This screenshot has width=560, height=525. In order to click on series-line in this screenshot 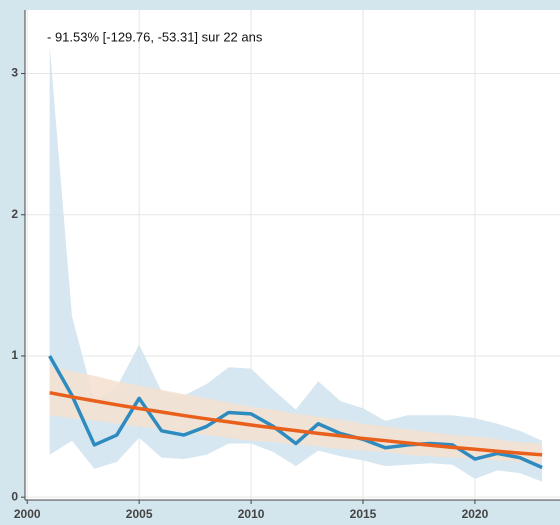, I will do `click(296, 423)`.